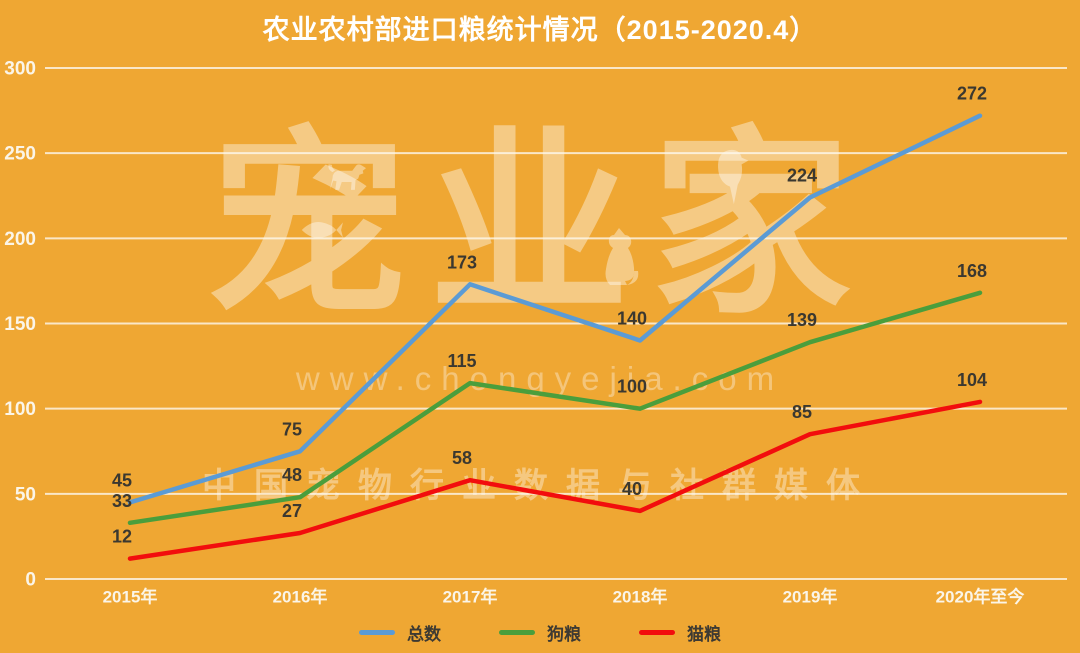  What do you see at coordinates (632, 387) in the screenshot?
I see `data-label-dog: 100` at bounding box center [632, 387].